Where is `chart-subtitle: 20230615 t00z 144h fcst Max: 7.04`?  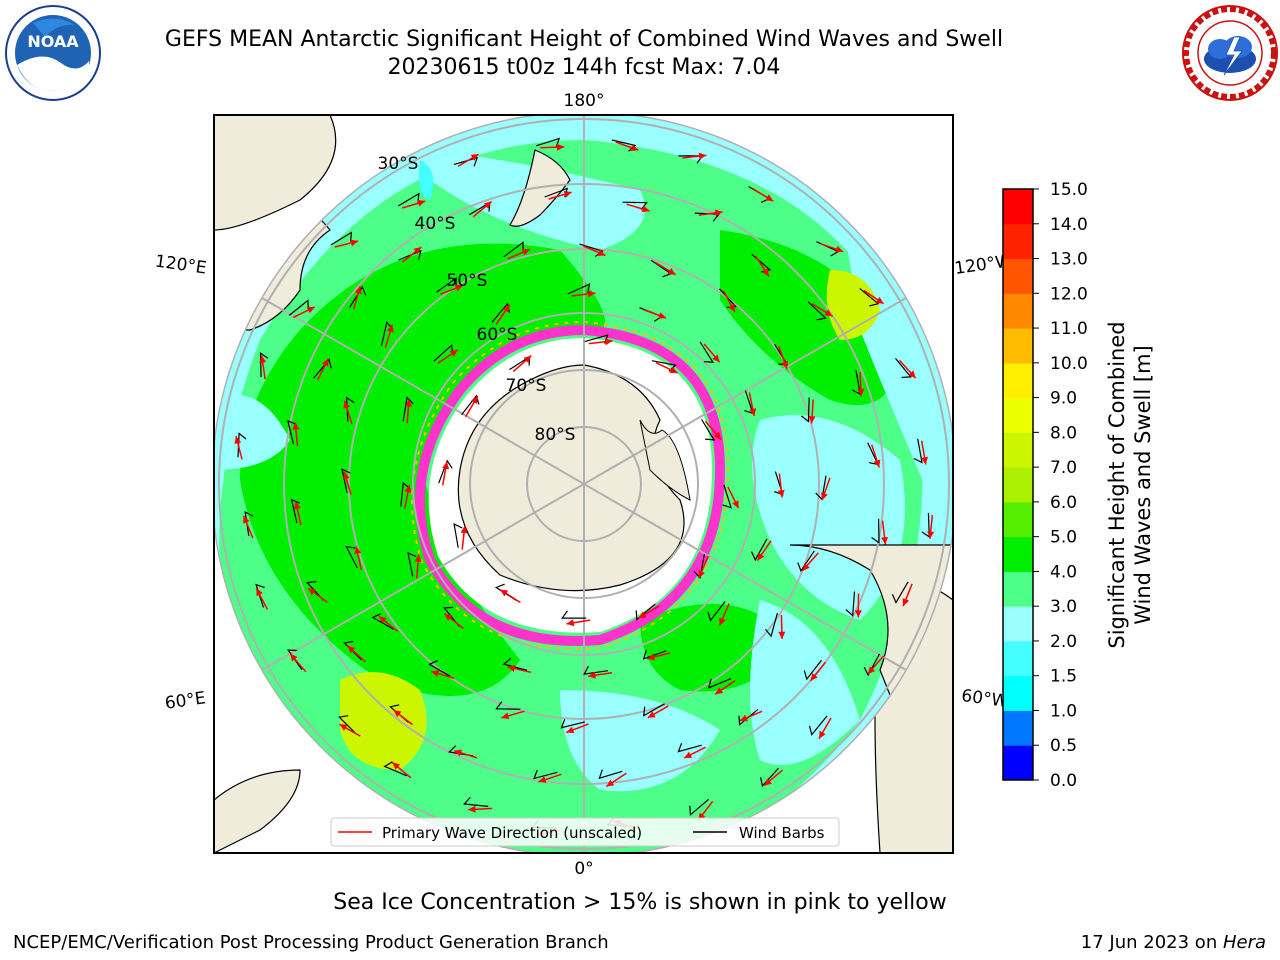 chart-subtitle: 20230615 t00z 144h fcst Max: 7.04 is located at coordinates (584, 67).